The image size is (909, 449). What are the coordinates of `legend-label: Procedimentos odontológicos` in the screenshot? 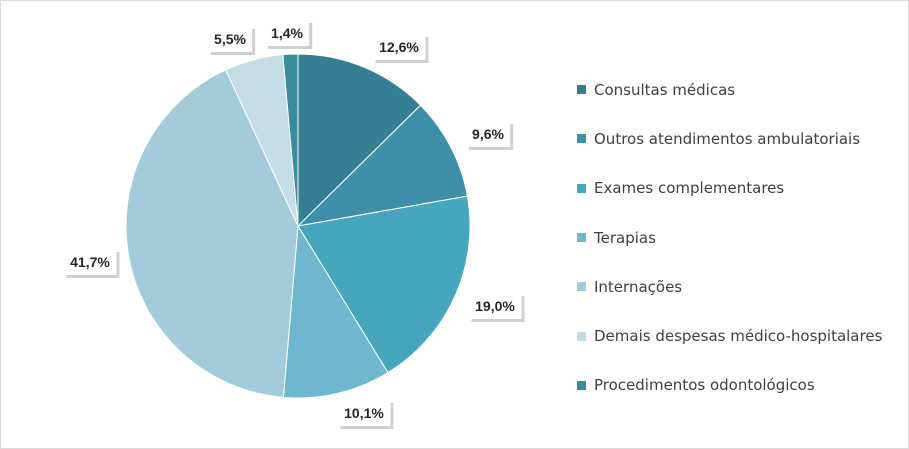 It's located at (704, 385).